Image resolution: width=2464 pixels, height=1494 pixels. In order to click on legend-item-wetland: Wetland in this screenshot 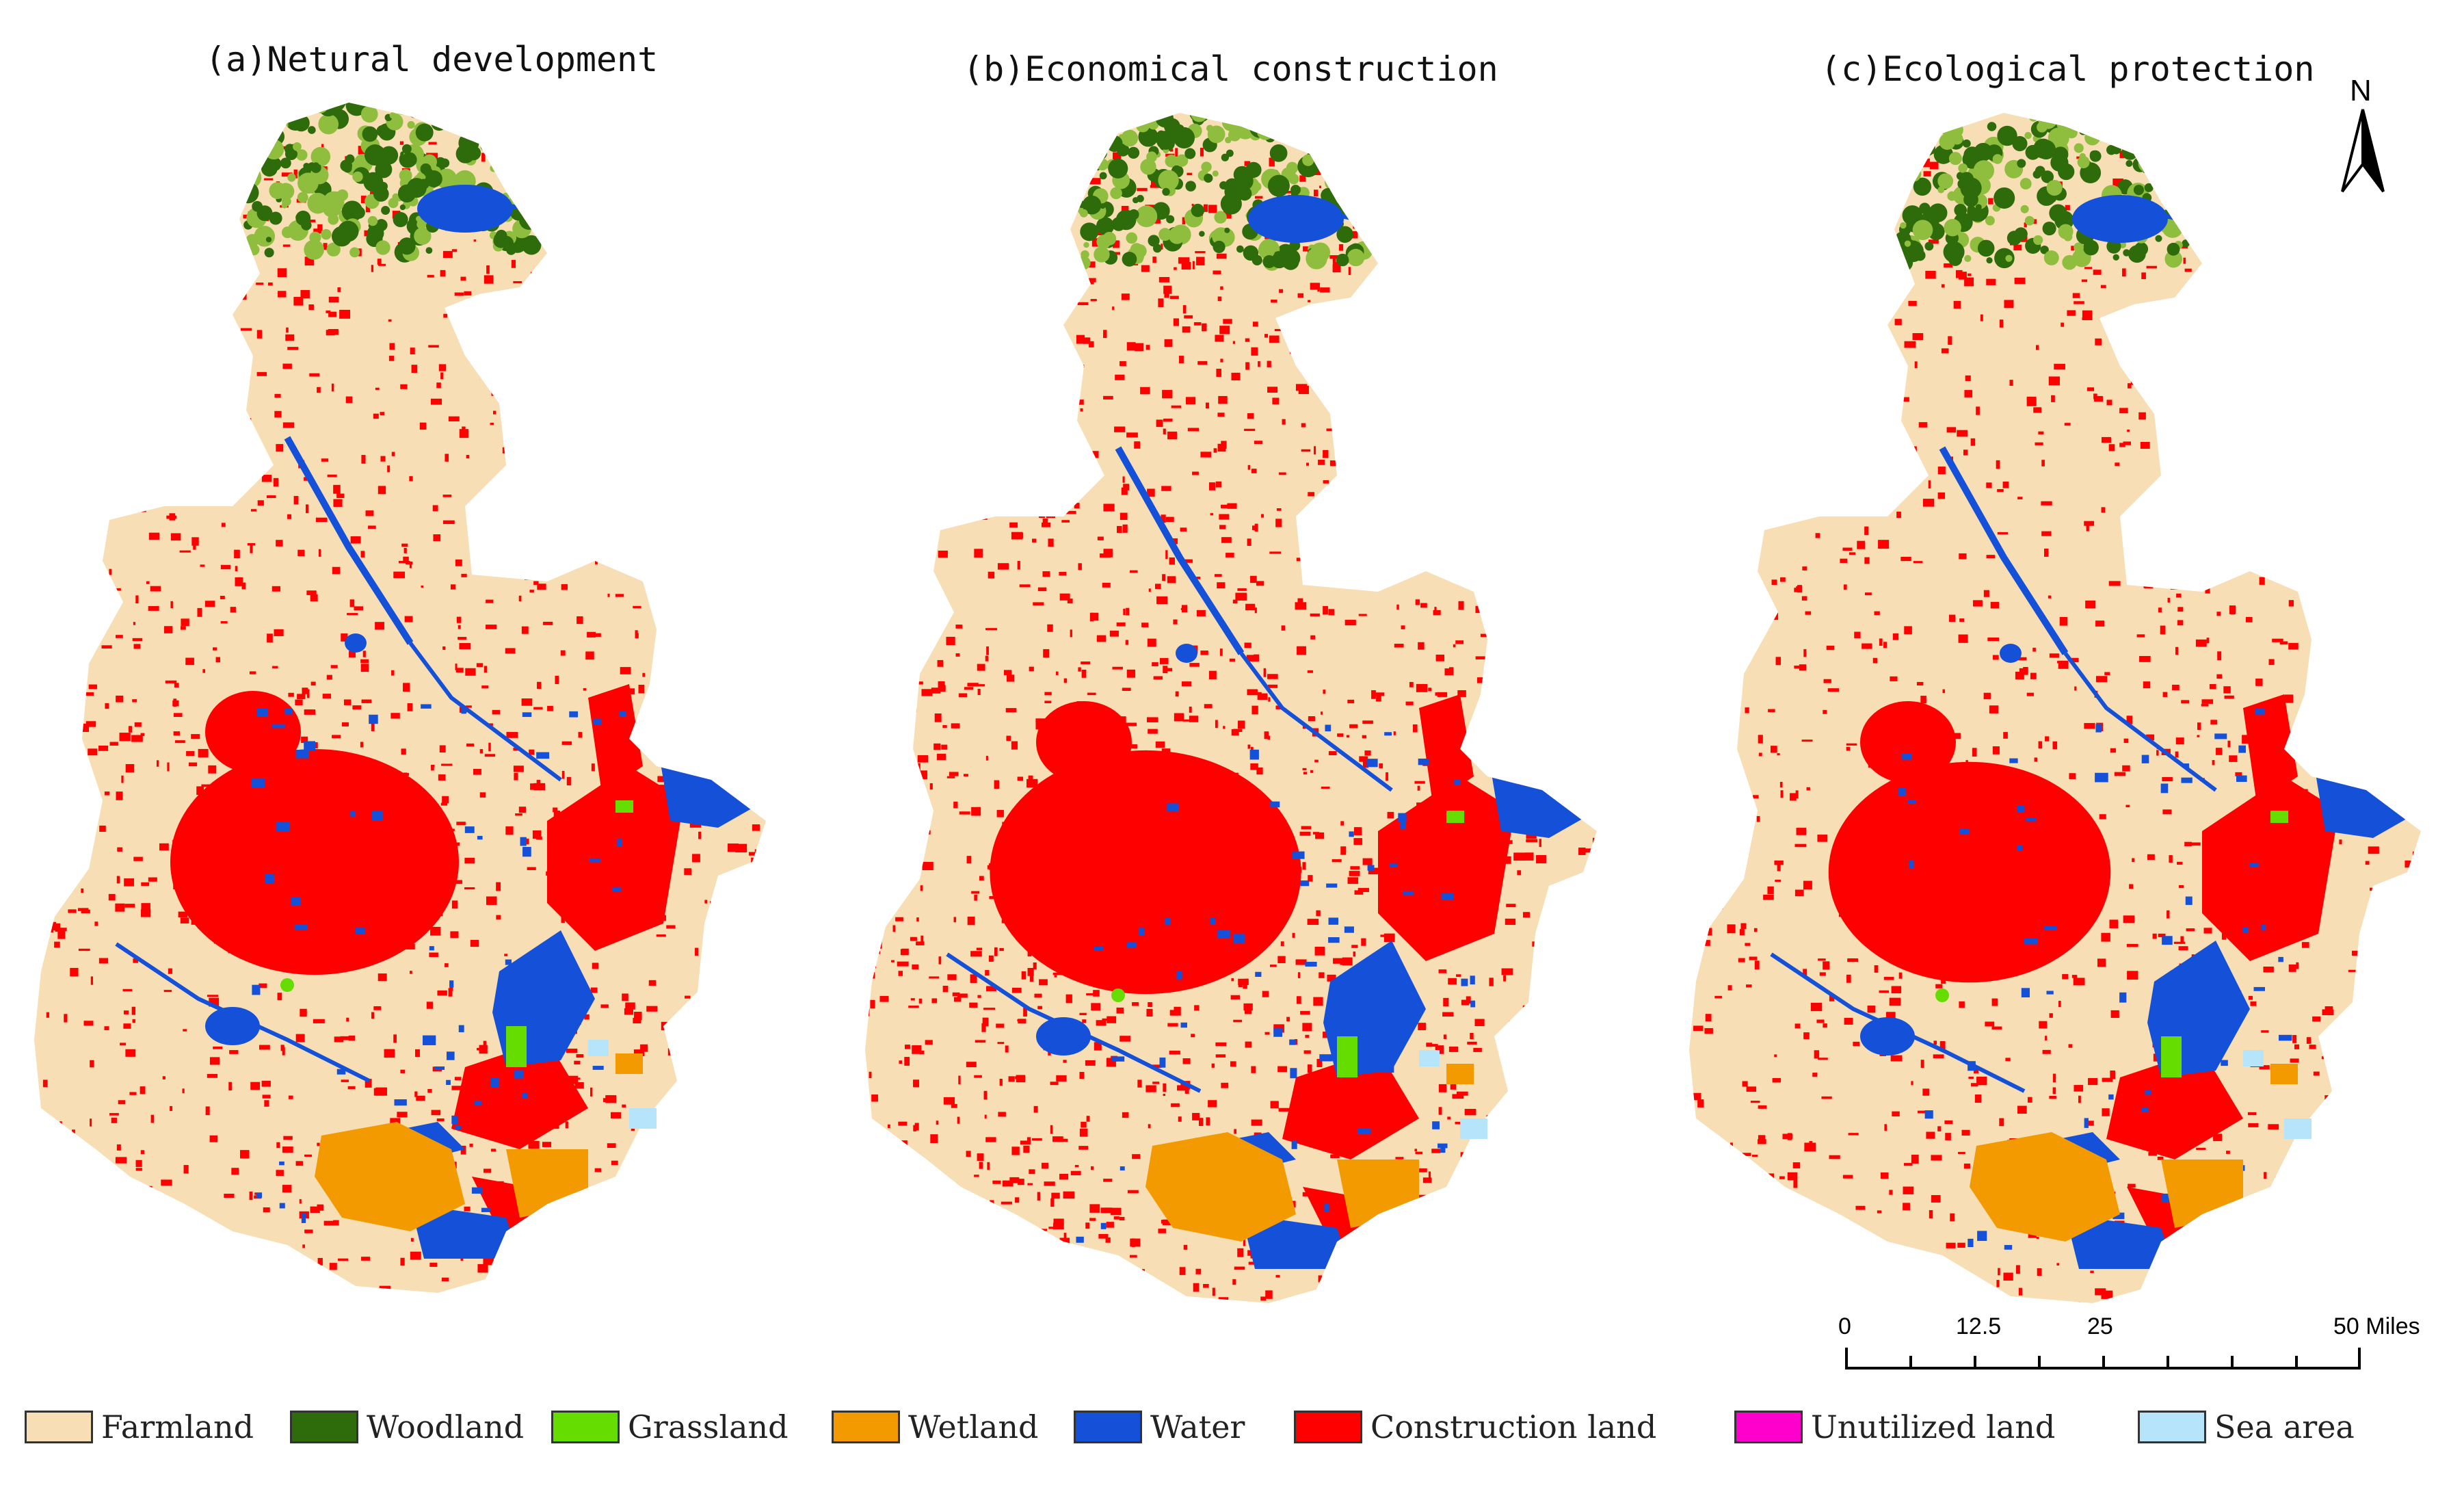, I will do `click(935, 1427)`.